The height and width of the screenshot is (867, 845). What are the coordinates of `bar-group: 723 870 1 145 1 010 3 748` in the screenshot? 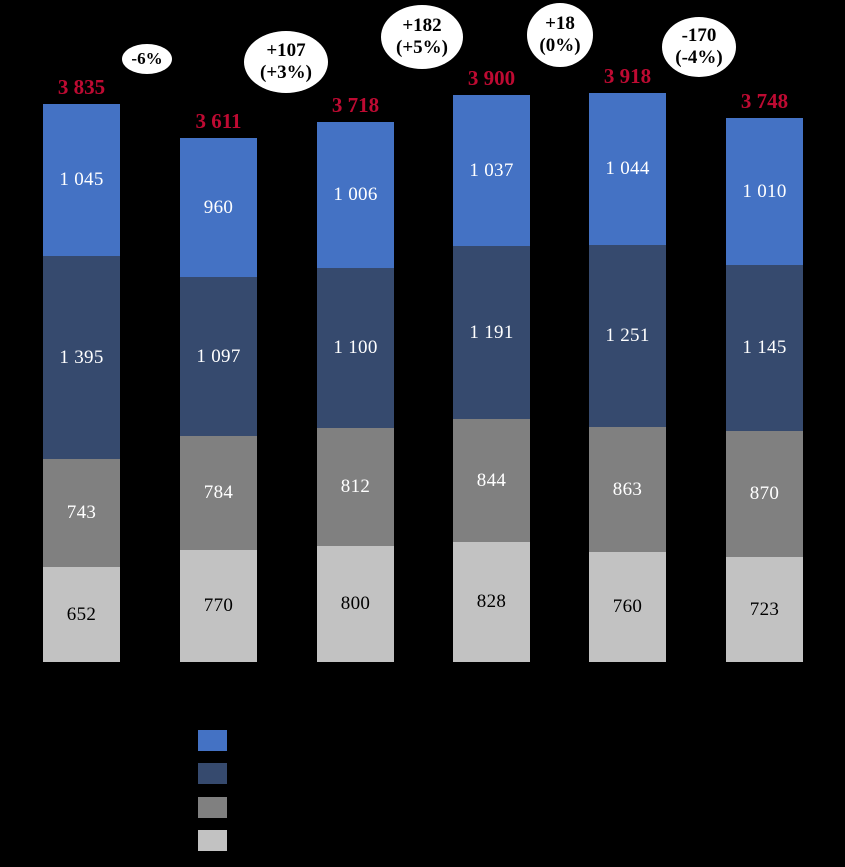 It's located at (764, 331).